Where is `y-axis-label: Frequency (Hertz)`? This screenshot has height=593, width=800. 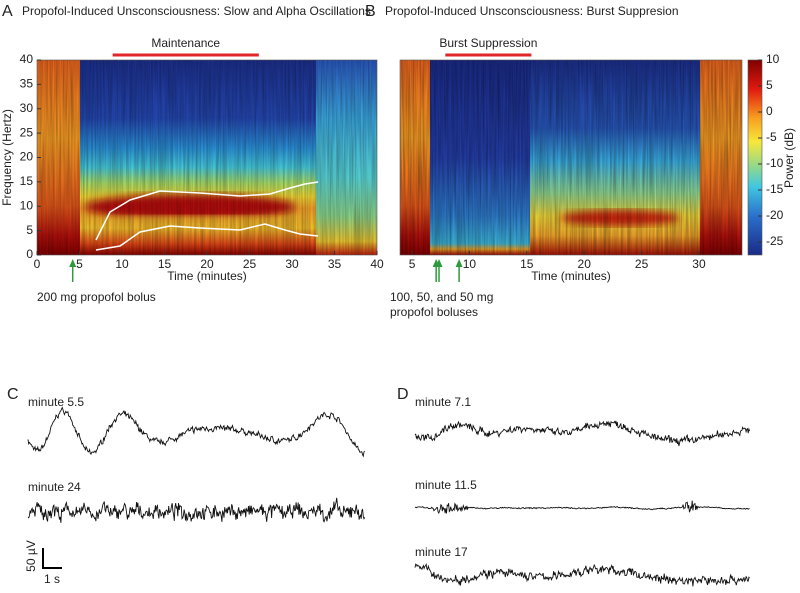
y-axis-label: Frequency (Hertz) is located at coordinates (7, 157).